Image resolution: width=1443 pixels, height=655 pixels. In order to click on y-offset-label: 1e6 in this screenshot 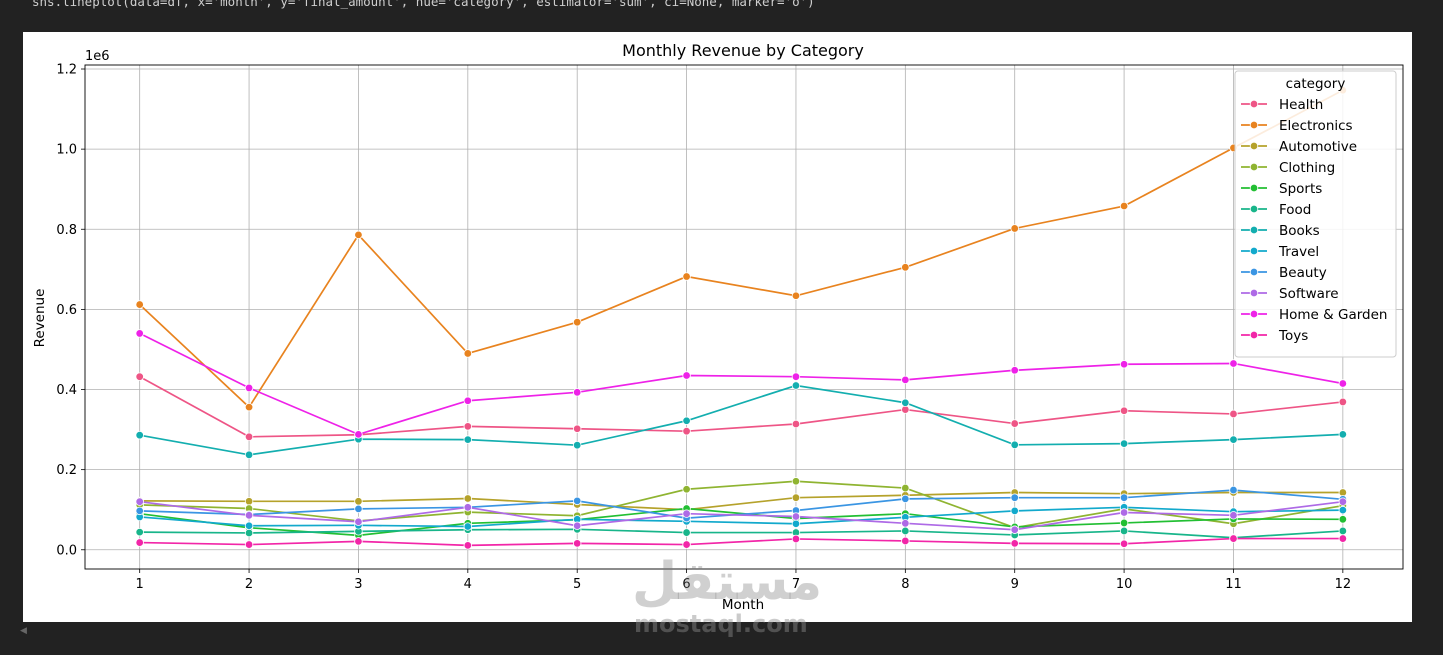, I will do `click(97, 56)`.